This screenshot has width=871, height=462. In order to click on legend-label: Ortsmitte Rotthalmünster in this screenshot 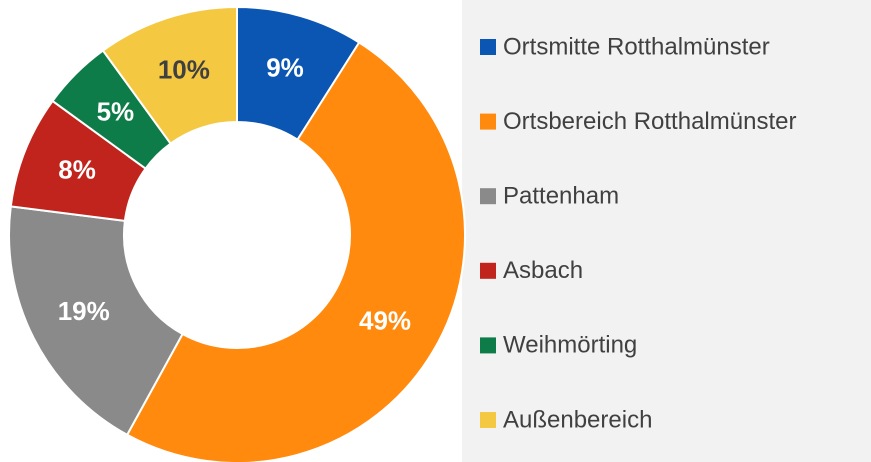, I will do `click(636, 46)`.